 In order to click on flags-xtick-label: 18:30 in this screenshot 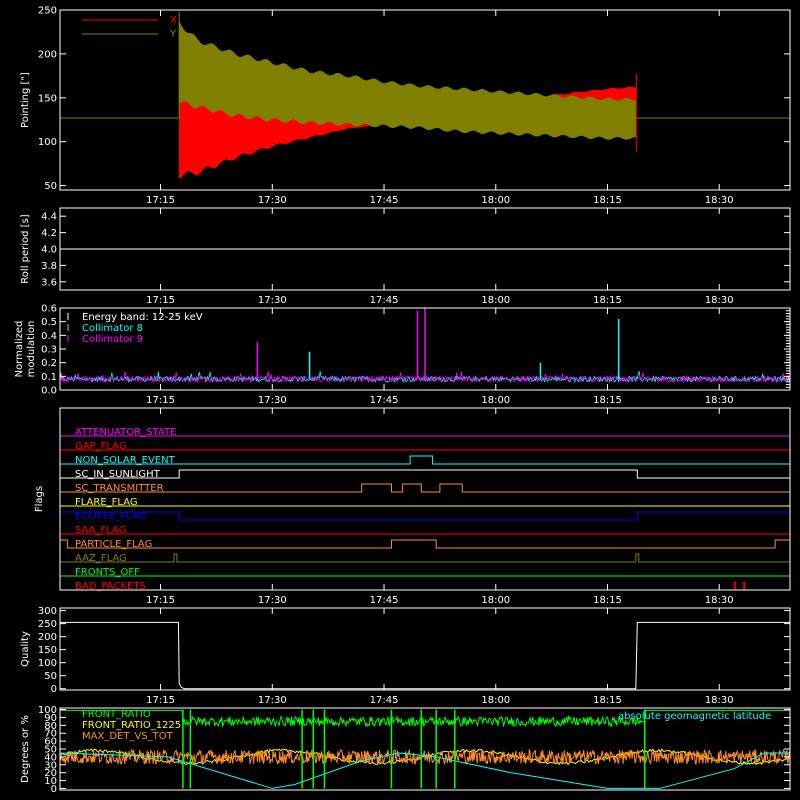, I will do `click(719, 600)`.